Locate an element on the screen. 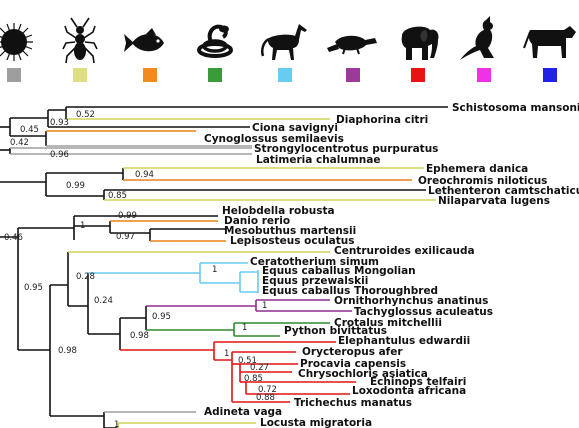 This screenshot has height=428, width=579. legend-swatch-insect is located at coordinates (80, 75).